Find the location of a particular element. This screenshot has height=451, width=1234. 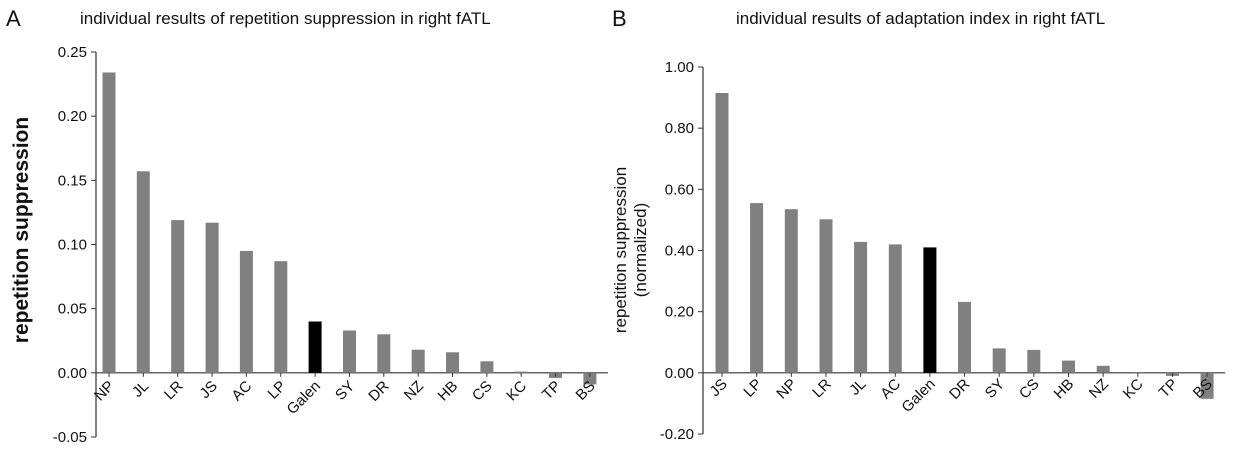

panel-a-bar-bs is located at coordinates (590, 378).